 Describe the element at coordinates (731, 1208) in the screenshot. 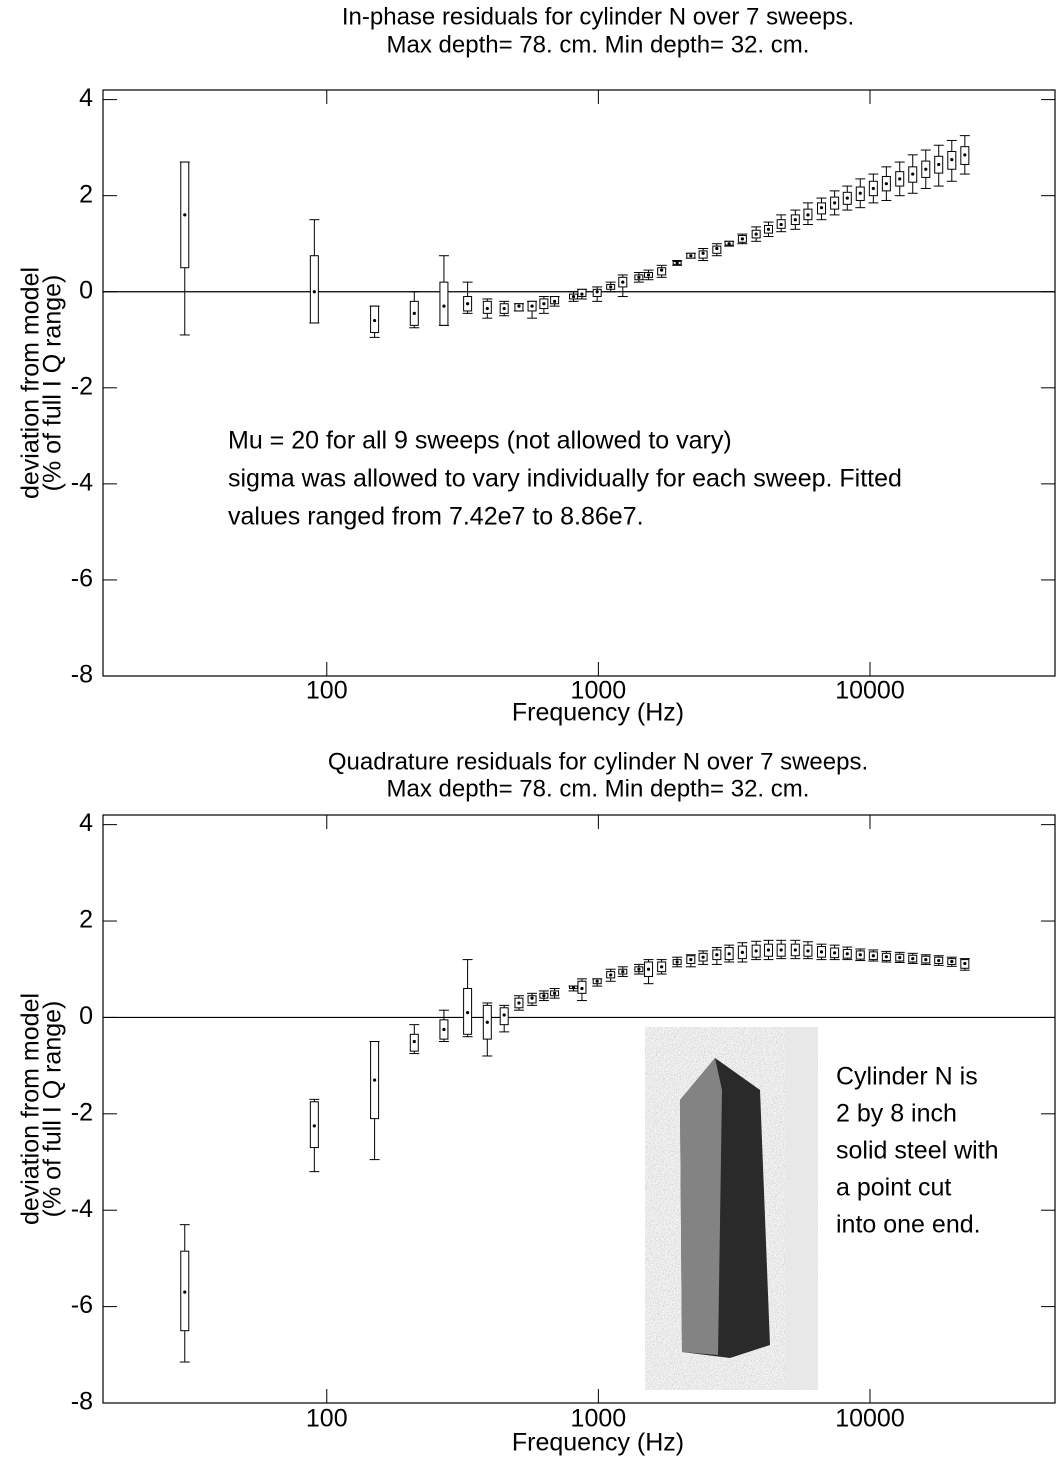

I see `cylinder-photo` at that location.